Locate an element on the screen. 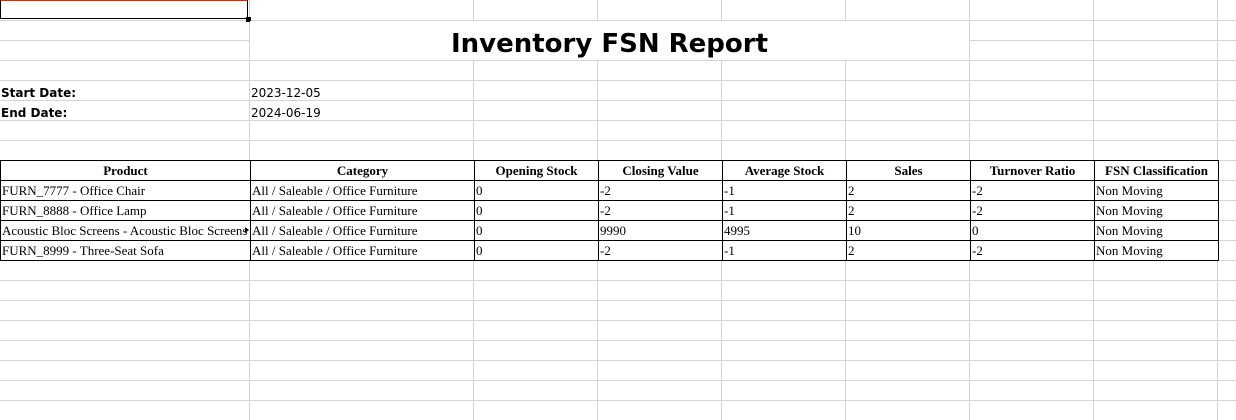  fill-handle is located at coordinates (248, 19).